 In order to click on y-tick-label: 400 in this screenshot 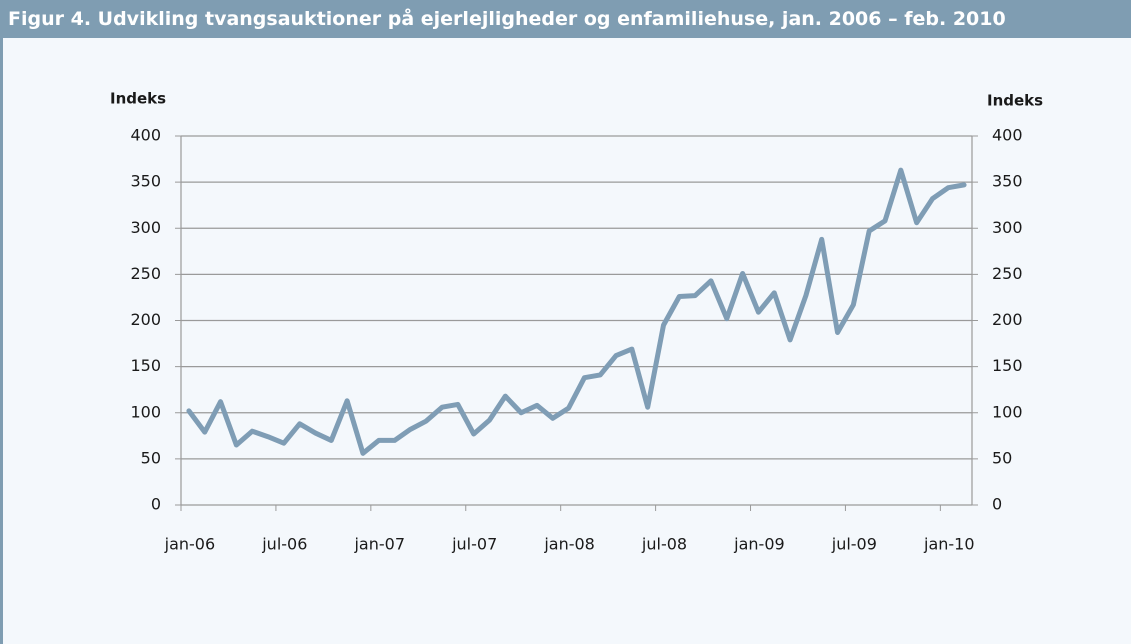, I will do `click(145, 135)`.